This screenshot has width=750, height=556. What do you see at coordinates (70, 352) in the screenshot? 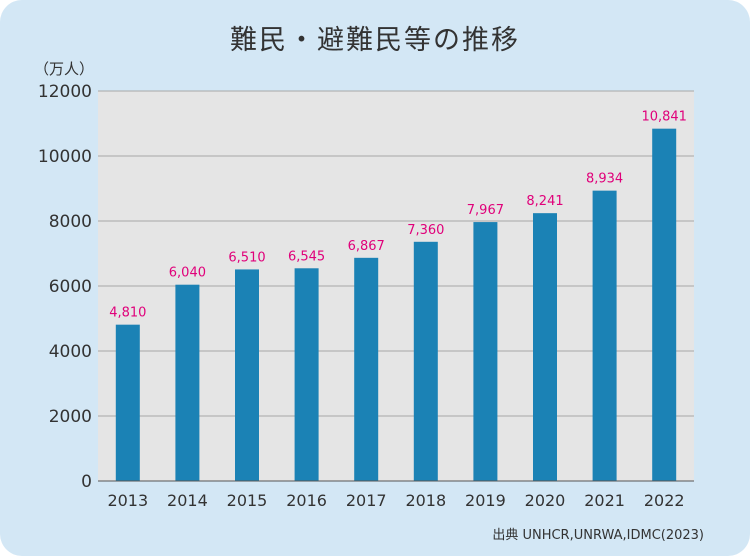
I see `y-tick-label: 4000` at bounding box center [70, 352].